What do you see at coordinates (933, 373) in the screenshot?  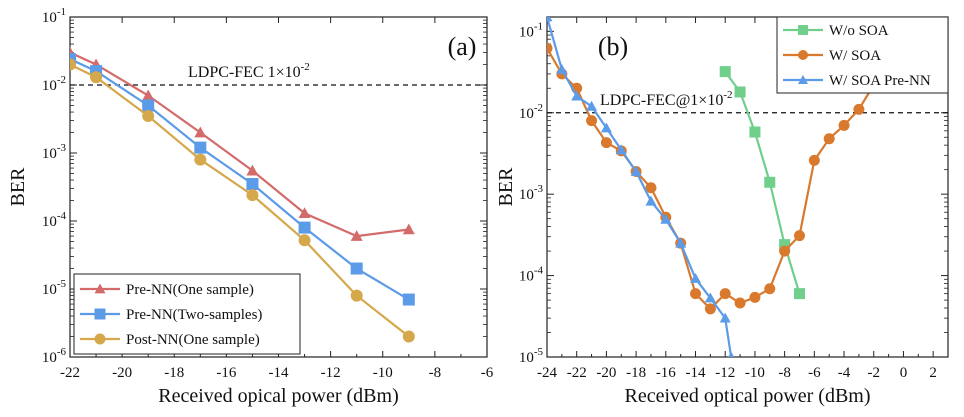 I see `x-tick-label: 2` at bounding box center [933, 373].